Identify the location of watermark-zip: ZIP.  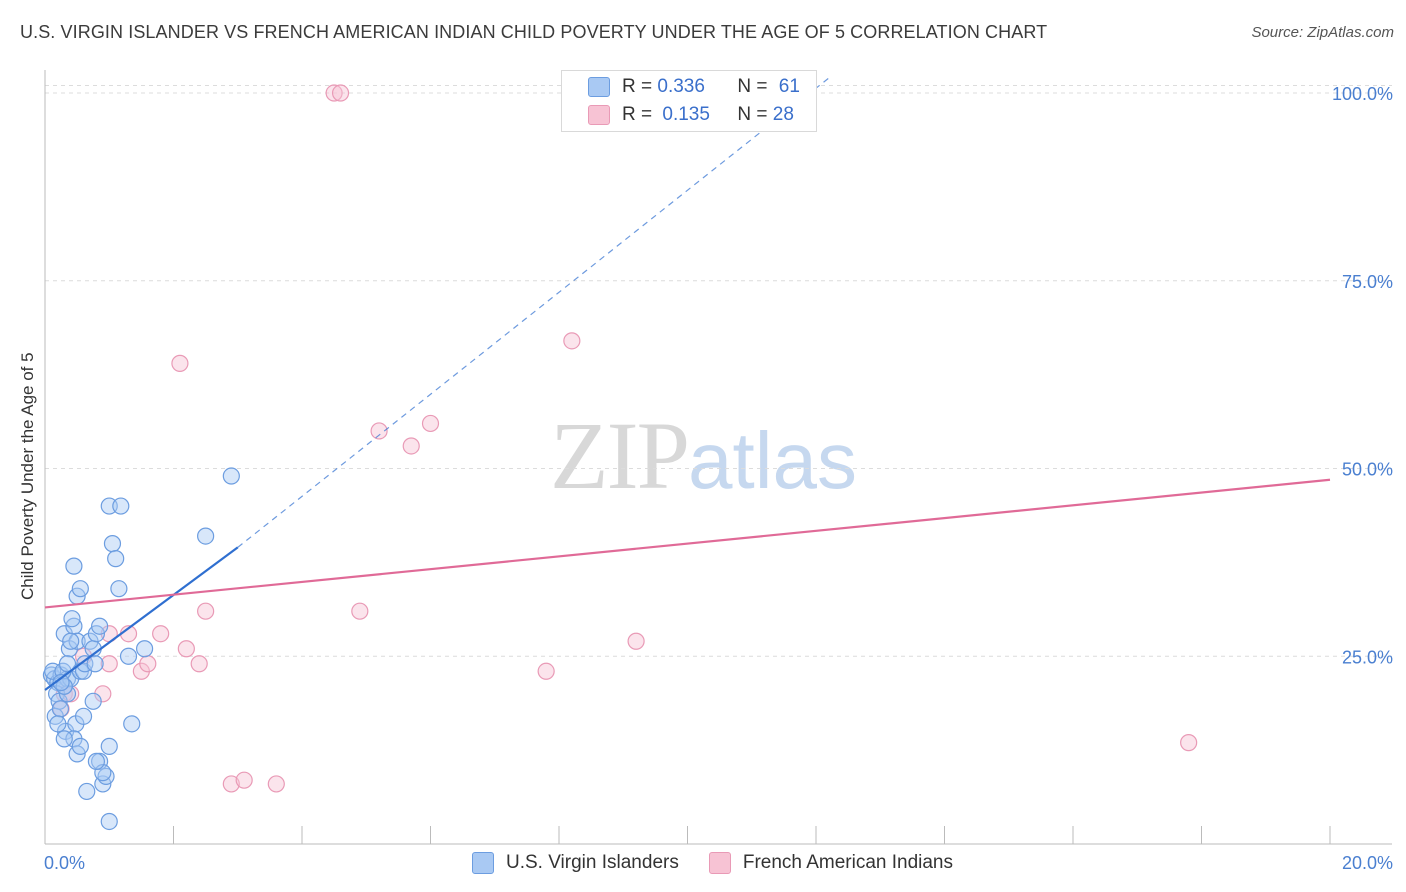
(620, 455).